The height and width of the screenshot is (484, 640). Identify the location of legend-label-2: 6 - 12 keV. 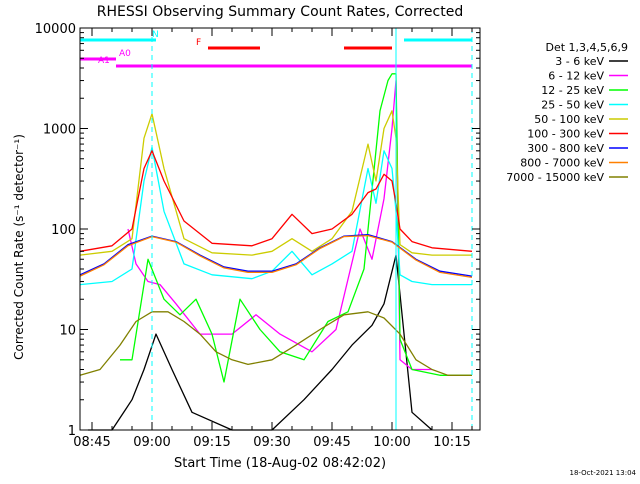
(576, 76).